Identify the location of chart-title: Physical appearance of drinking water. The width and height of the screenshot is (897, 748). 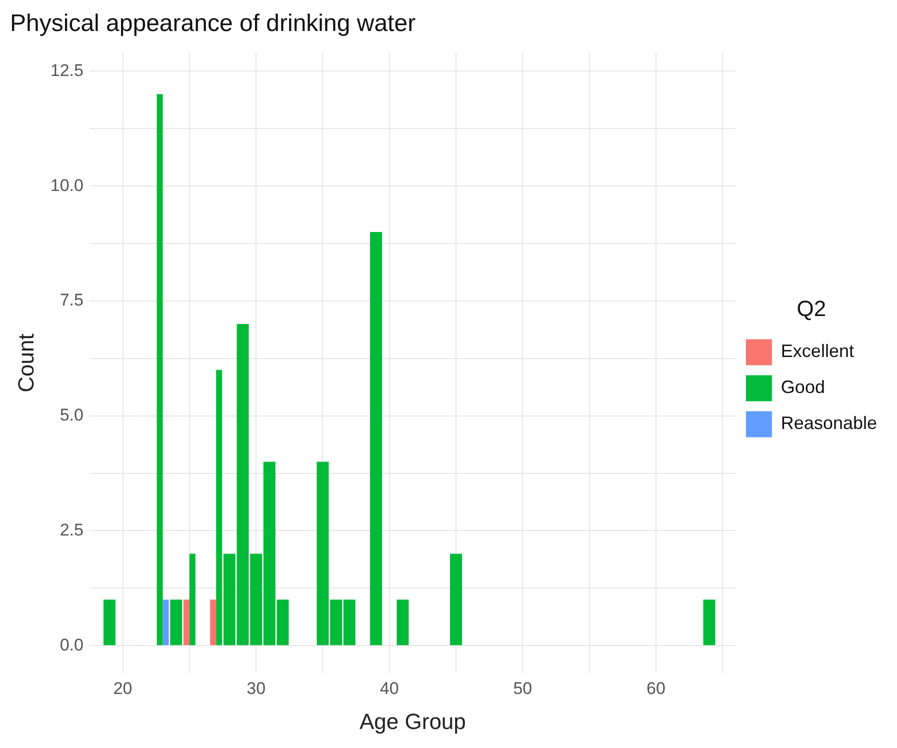
(213, 24).